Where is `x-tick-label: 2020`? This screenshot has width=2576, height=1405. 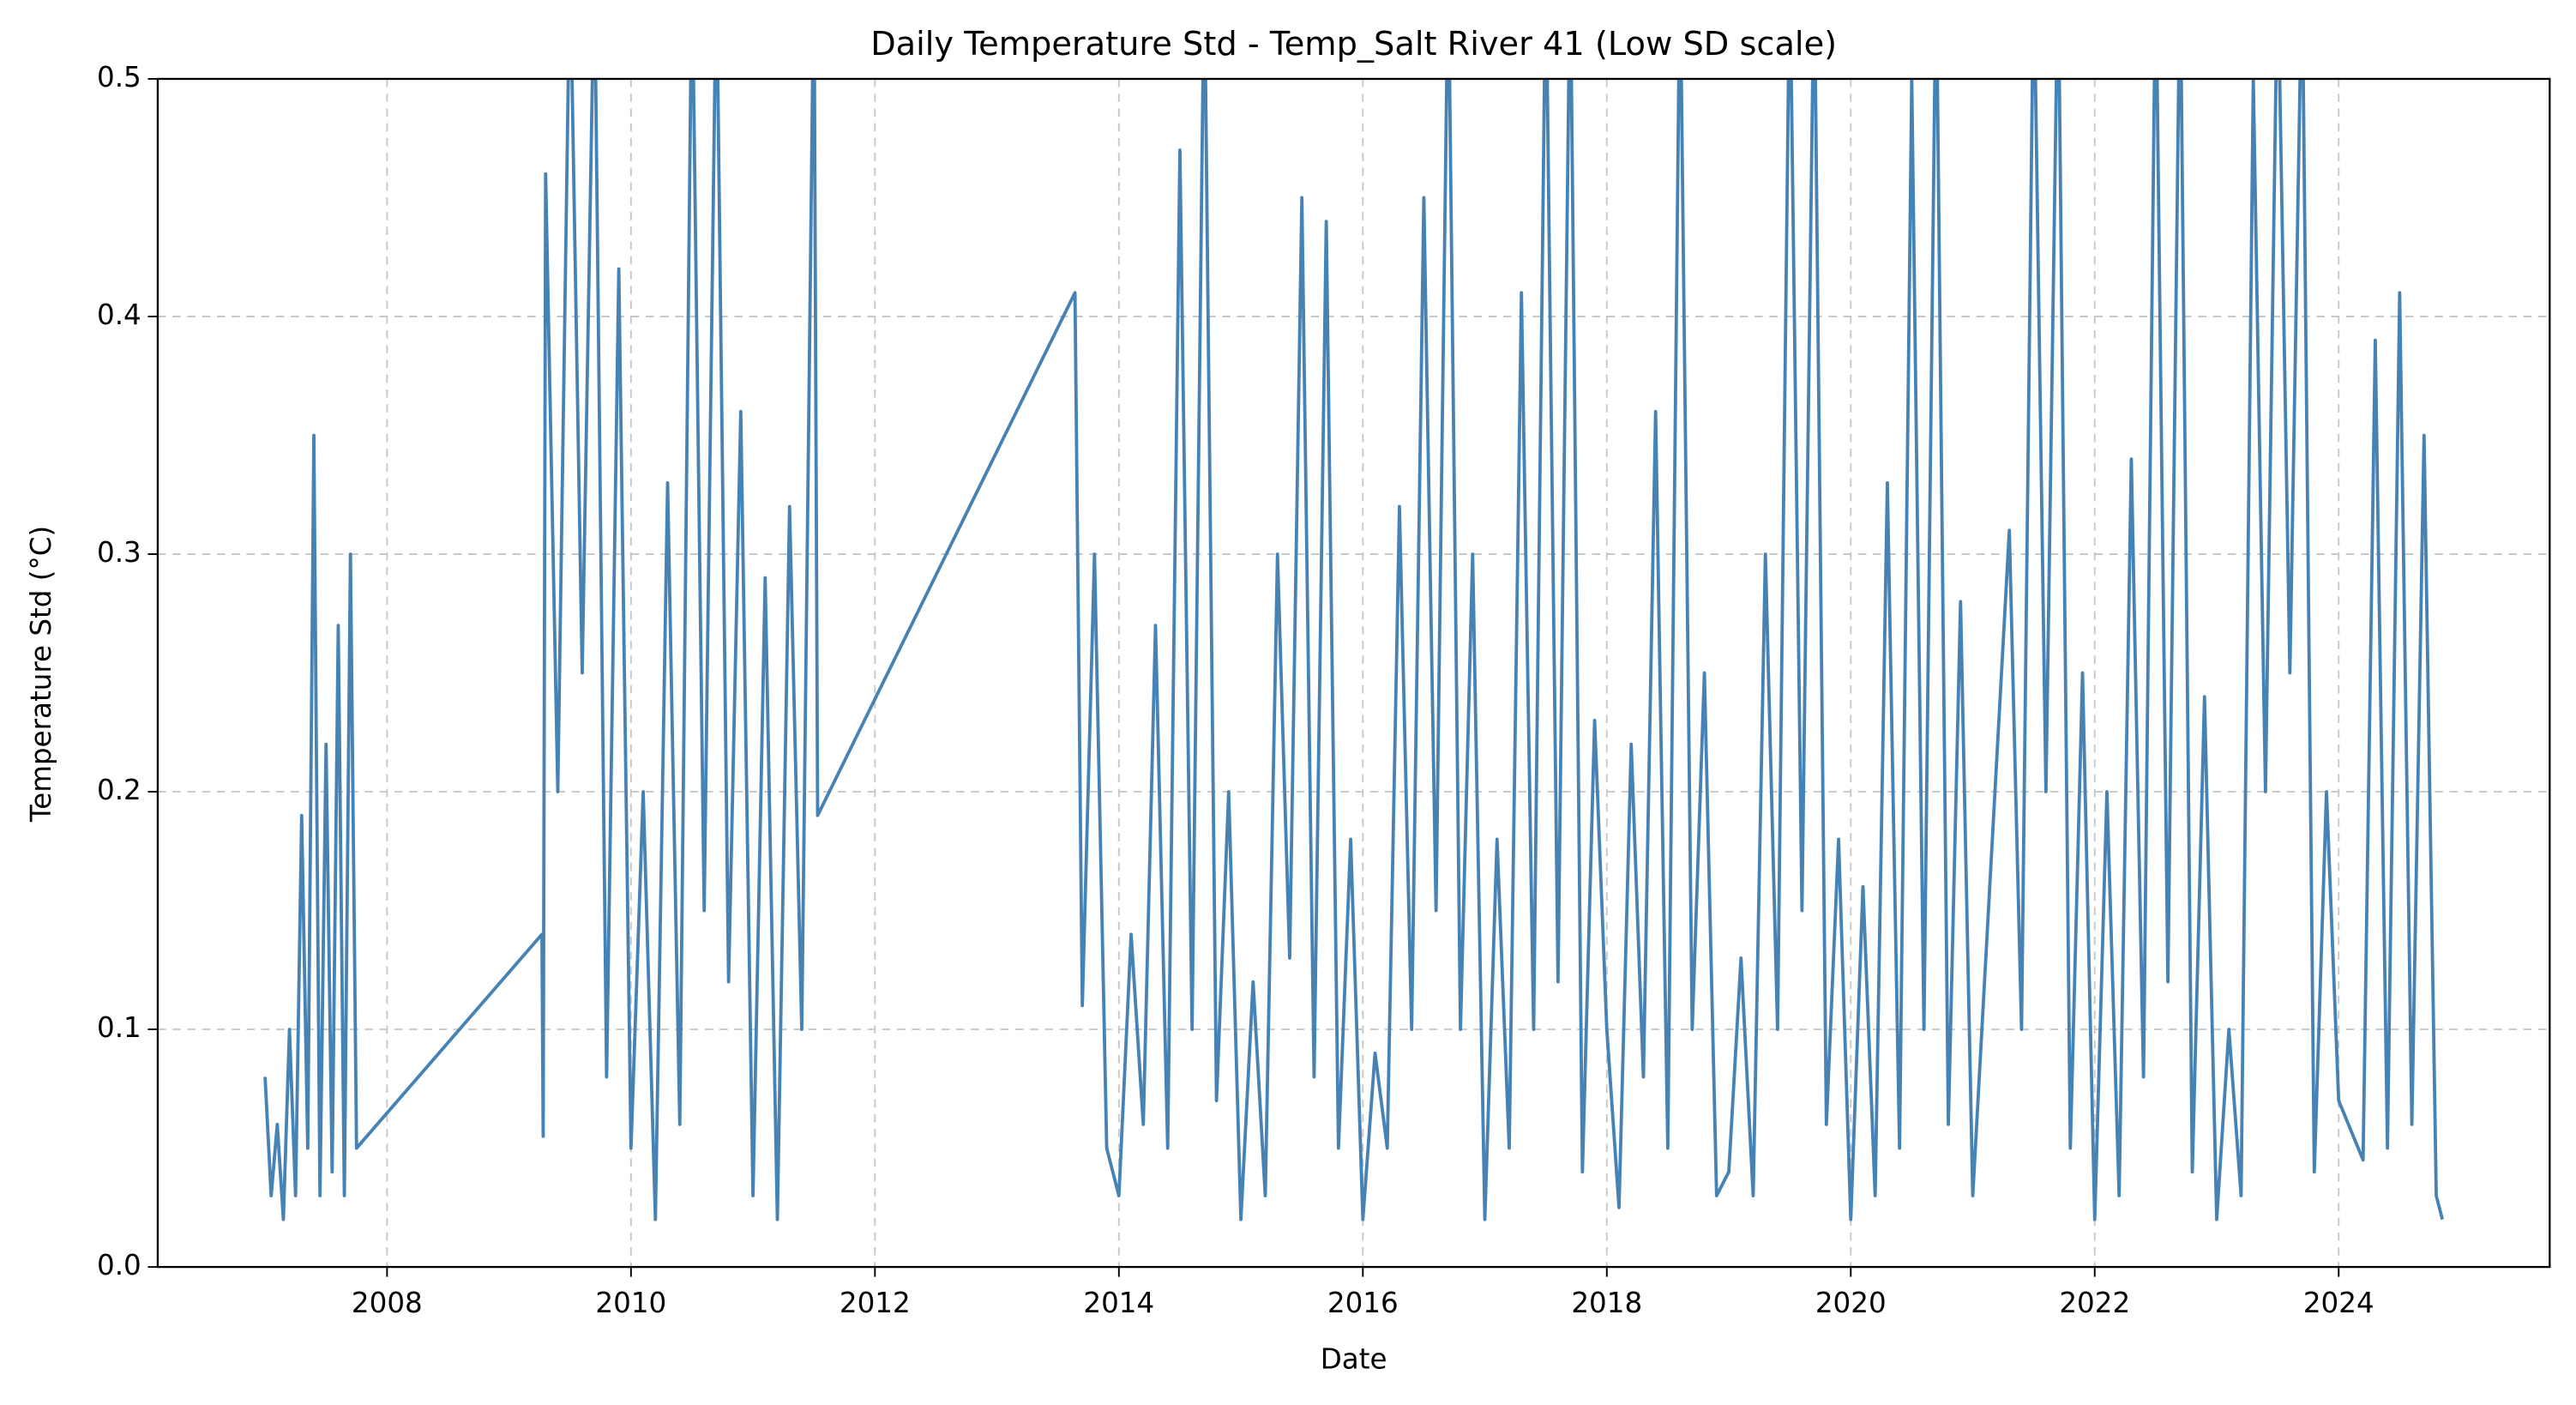 x-tick-label: 2020 is located at coordinates (1851, 1303).